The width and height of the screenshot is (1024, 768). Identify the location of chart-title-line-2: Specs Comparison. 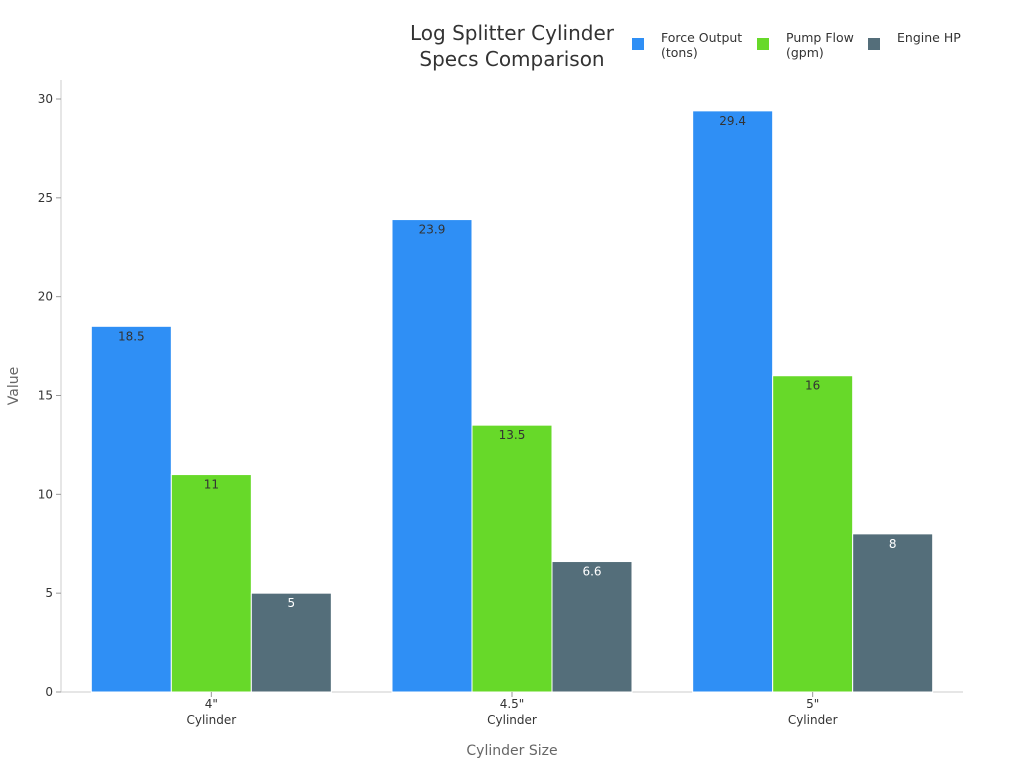
(512, 59).